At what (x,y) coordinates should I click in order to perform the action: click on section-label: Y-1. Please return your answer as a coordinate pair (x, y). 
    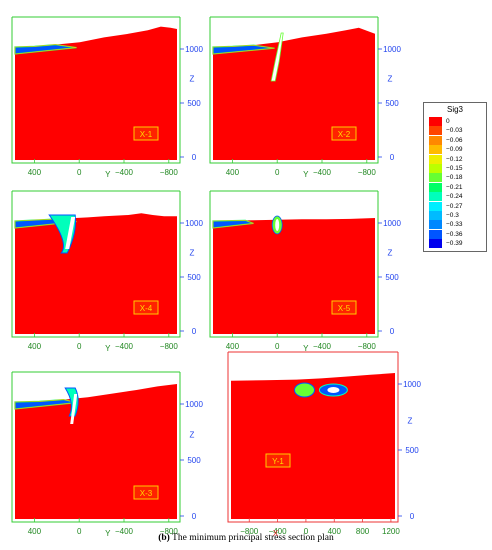
    Looking at the image, I should click on (278, 461).